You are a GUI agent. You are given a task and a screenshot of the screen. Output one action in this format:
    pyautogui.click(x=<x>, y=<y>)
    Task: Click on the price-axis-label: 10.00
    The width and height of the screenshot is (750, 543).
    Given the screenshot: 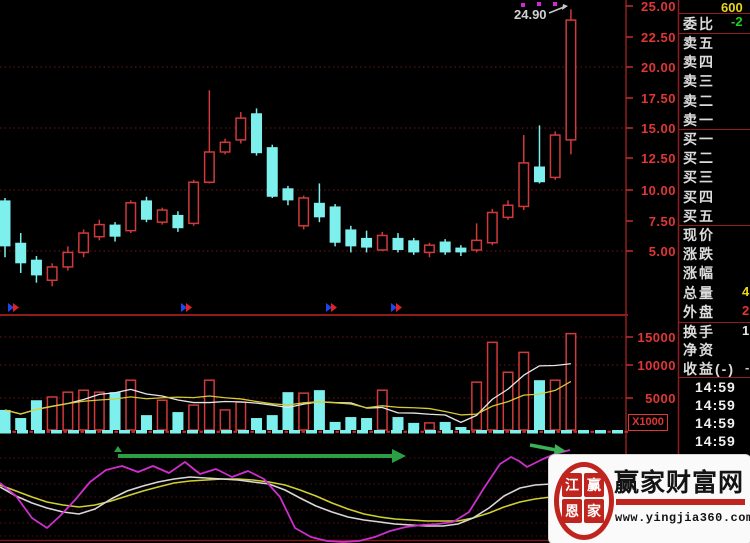 What is the action you would take?
    pyautogui.click(x=658, y=190)
    